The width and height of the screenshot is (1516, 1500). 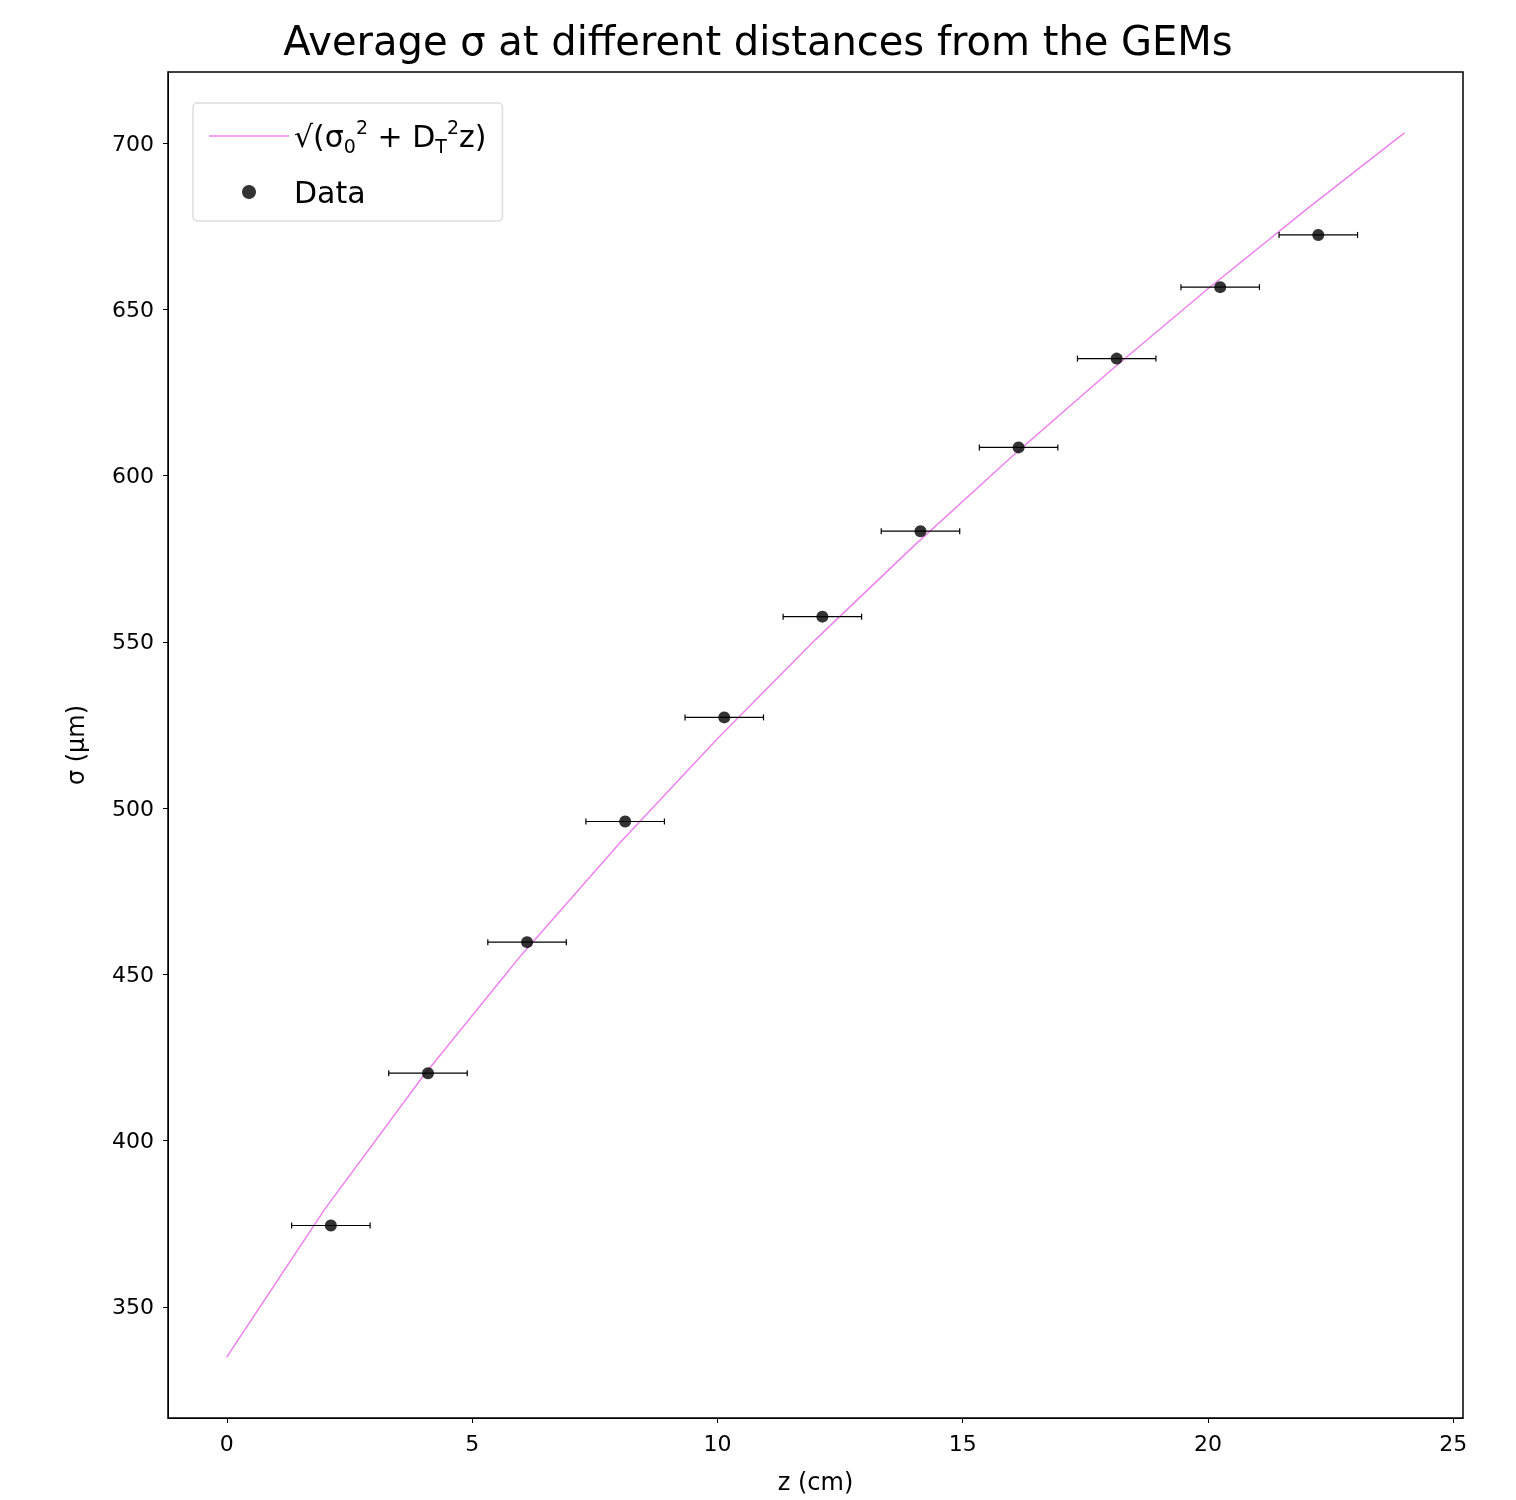 What do you see at coordinates (76, 745) in the screenshot?
I see `y-axis-title: σ (μm)` at bounding box center [76, 745].